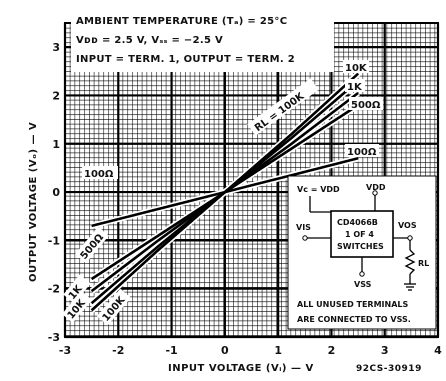  I want to click on inset-vdd-label: VDD, so click(376, 187).